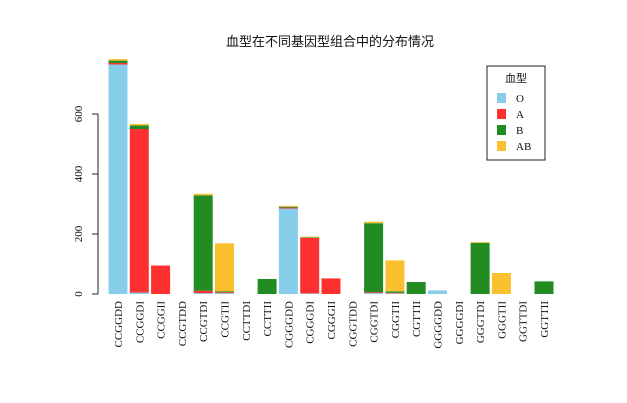 The image size is (627, 403). What do you see at coordinates (139, 293) in the screenshot?
I see `bar-CCGGDI-O` at bounding box center [139, 293].